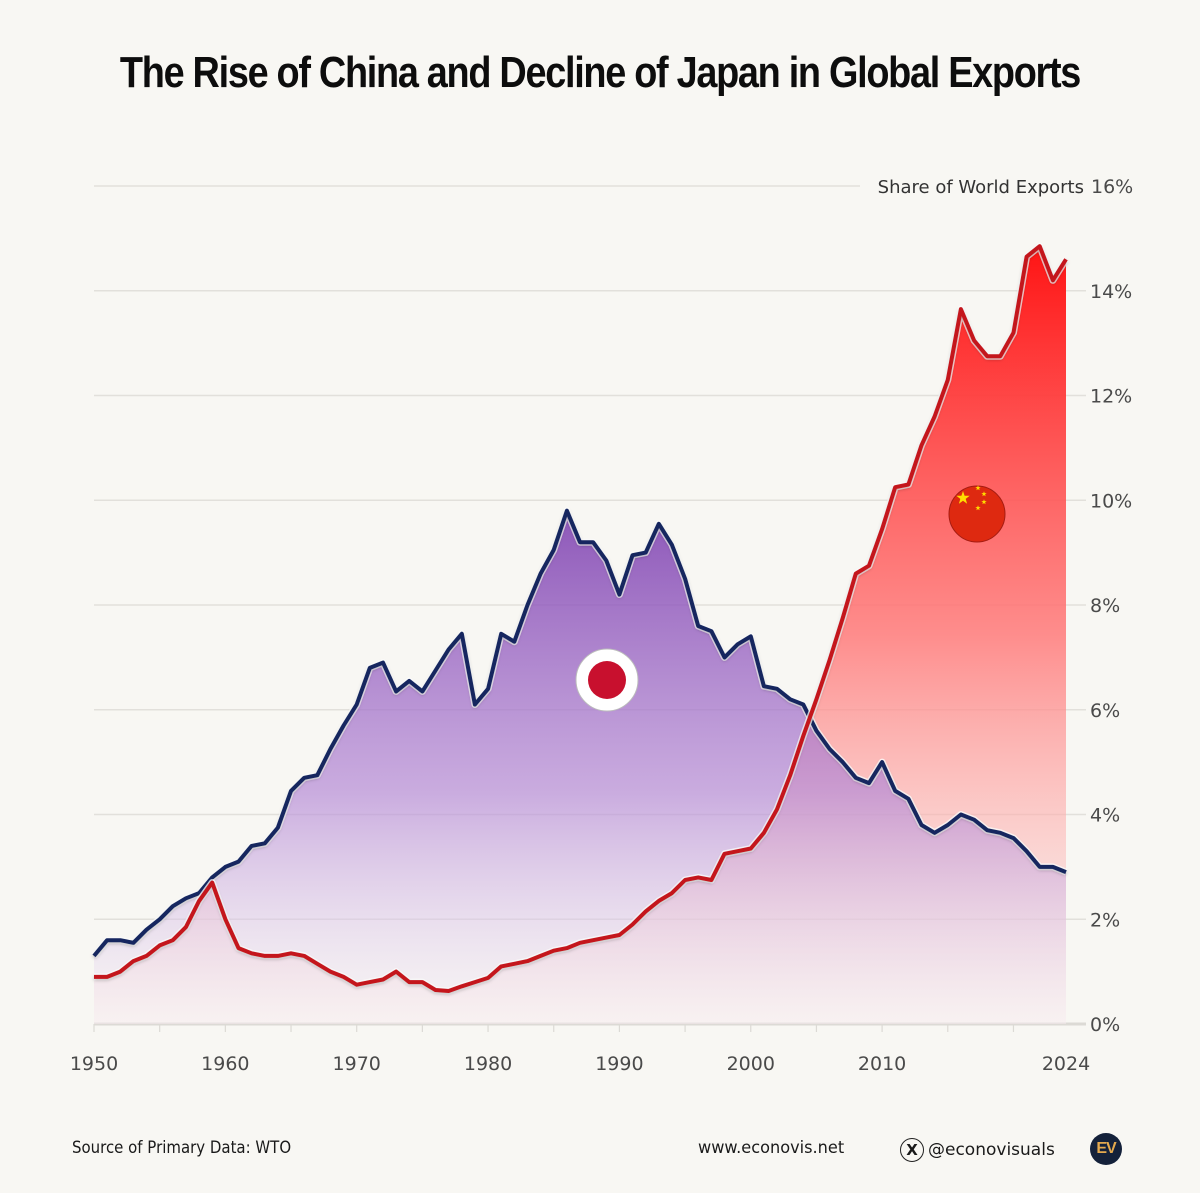 This screenshot has width=1200, height=1193. What do you see at coordinates (790, 598) in the screenshot?
I see `flags` at bounding box center [790, 598].